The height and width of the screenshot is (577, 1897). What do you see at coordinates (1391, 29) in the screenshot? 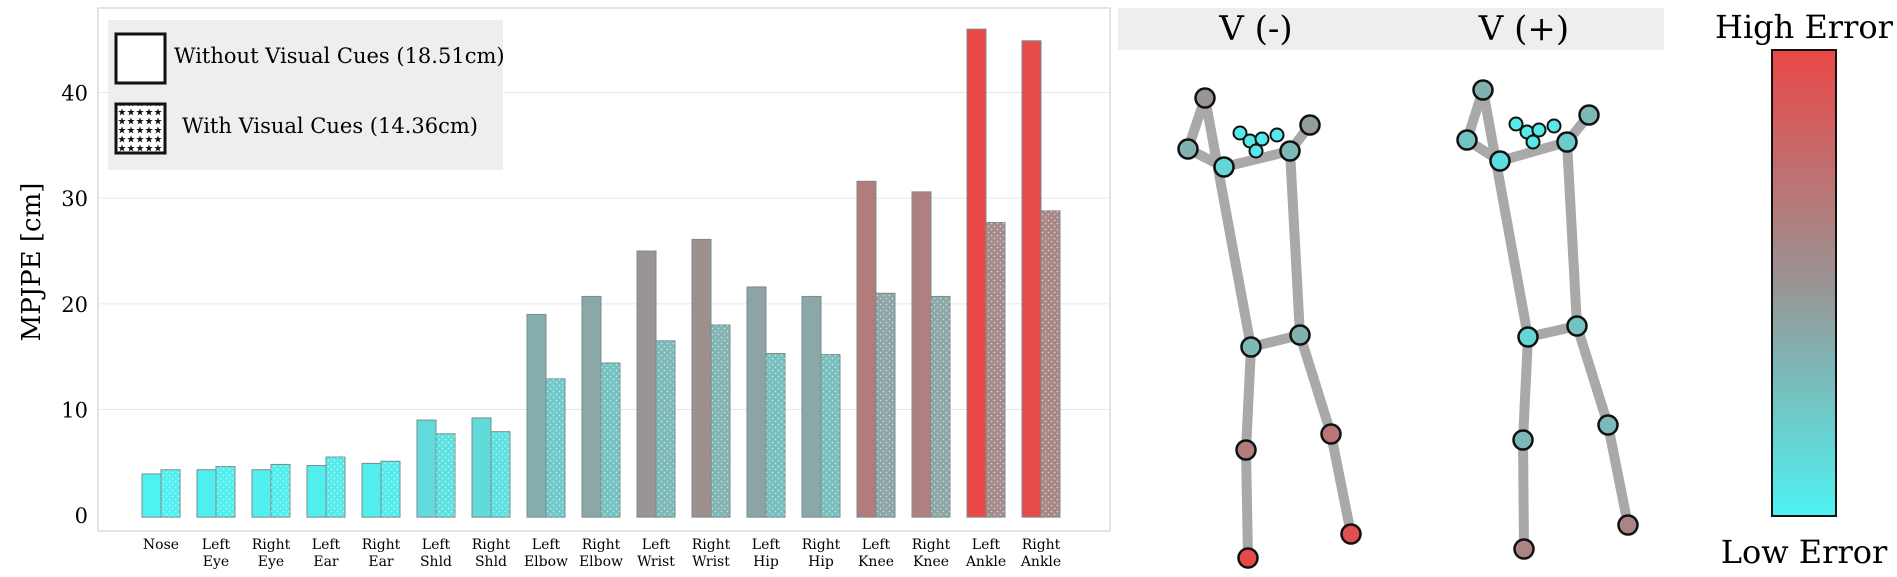
I see `skeleton-header` at bounding box center [1391, 29].